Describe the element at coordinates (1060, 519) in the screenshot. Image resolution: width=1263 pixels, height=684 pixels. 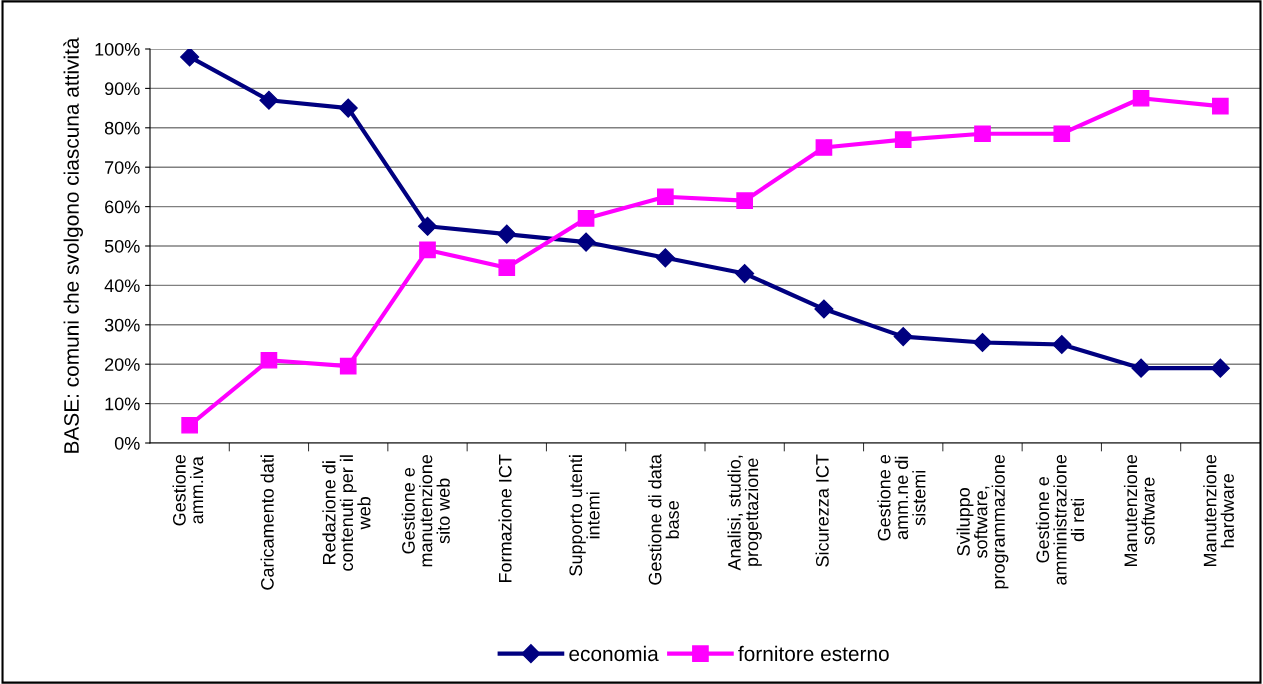
I see `x-tick-label: Gestione e amministrazione di reti` at that location.